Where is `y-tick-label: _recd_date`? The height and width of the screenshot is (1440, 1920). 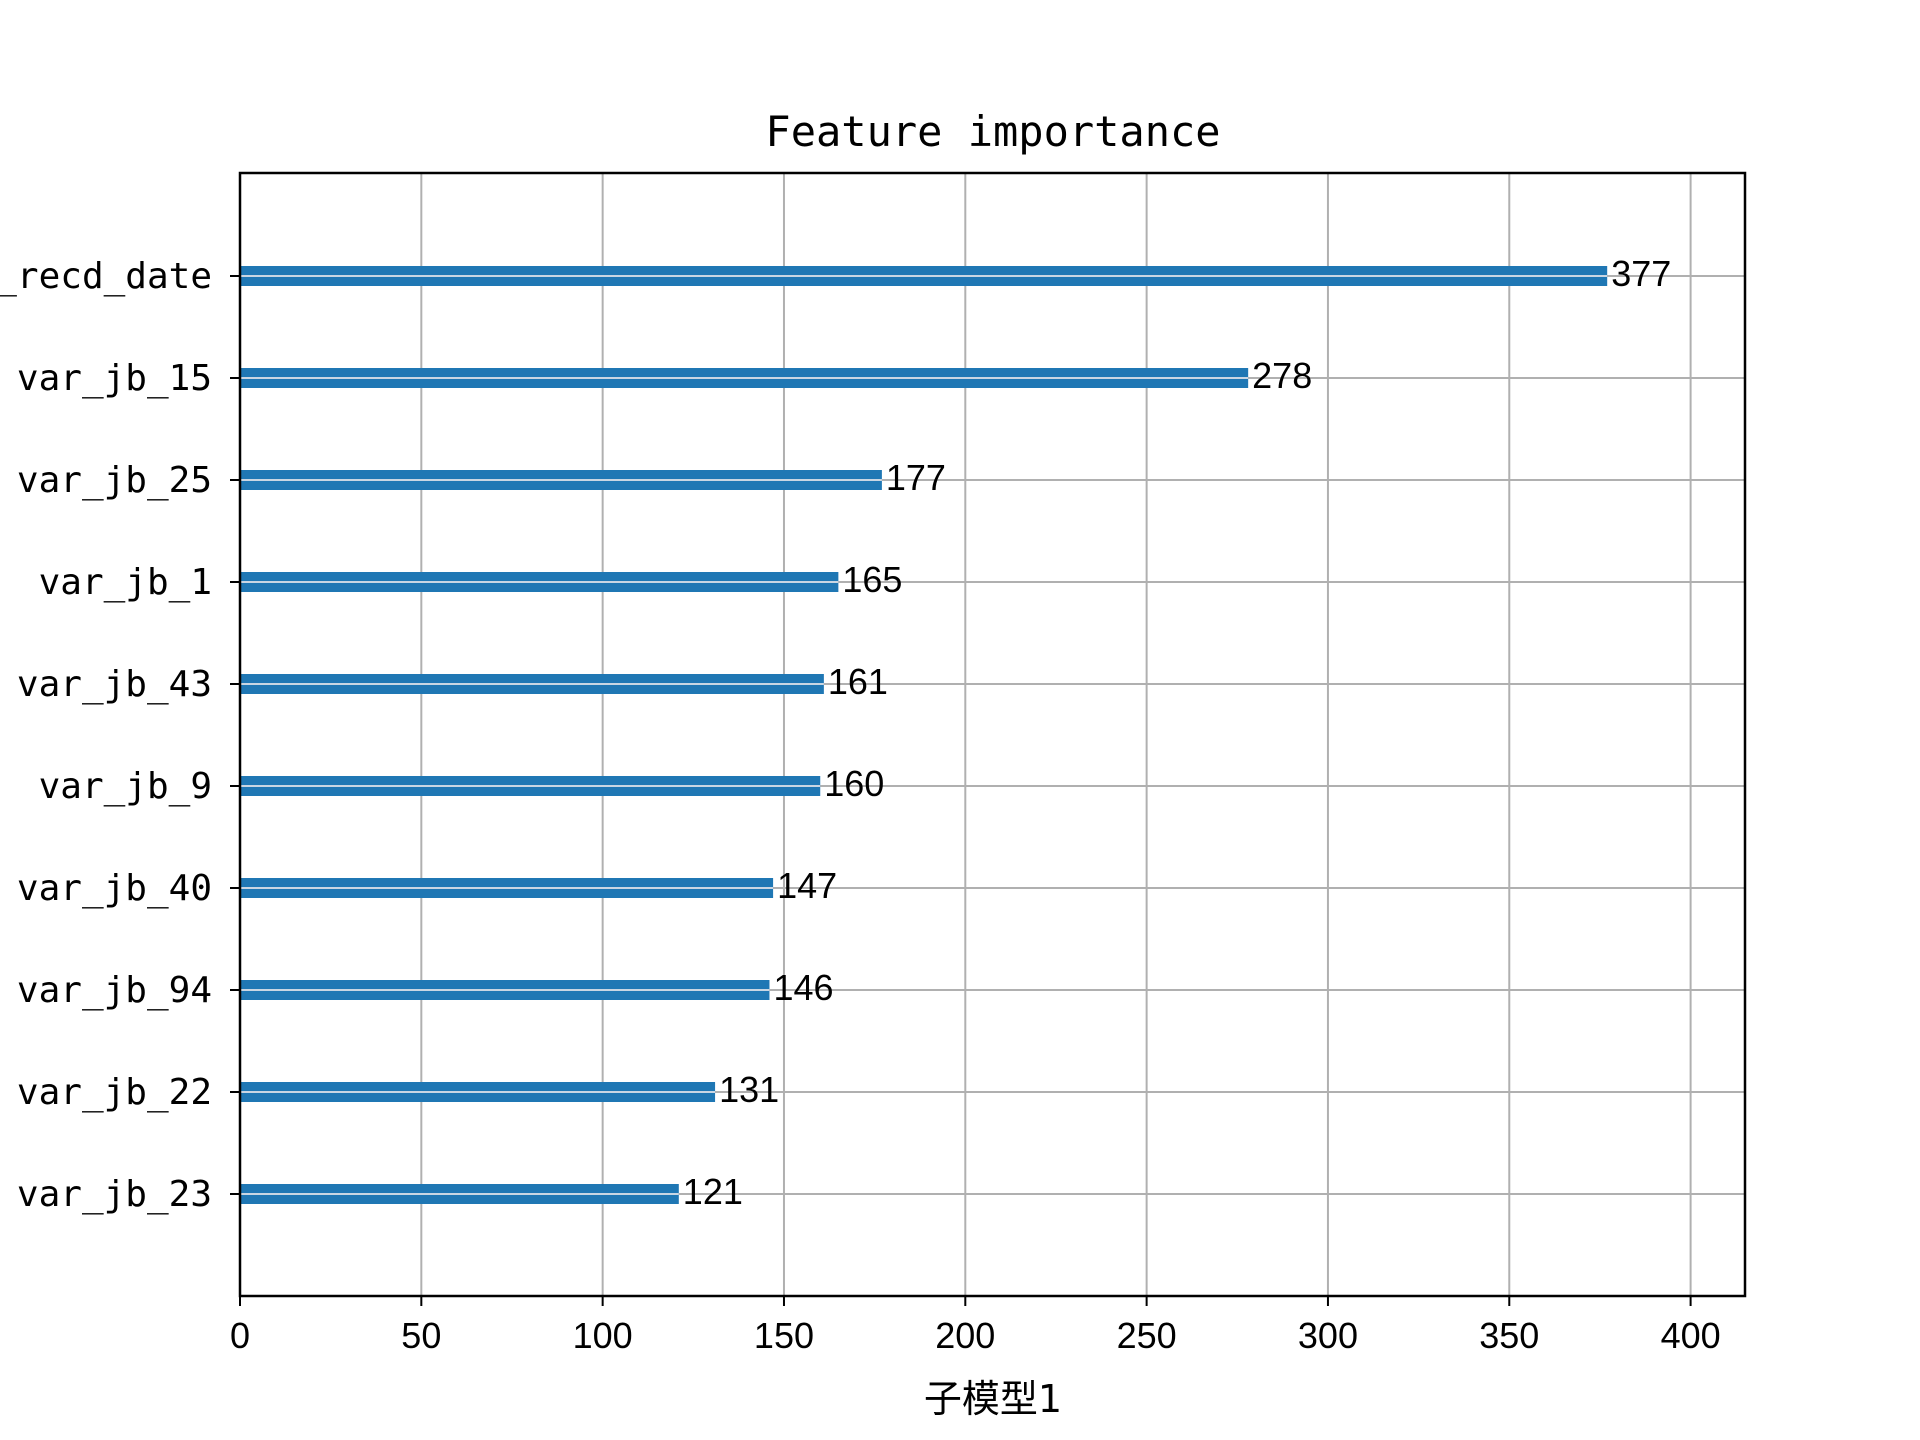 y-tick-label: _recd_date is located at coordinates (106, 276).